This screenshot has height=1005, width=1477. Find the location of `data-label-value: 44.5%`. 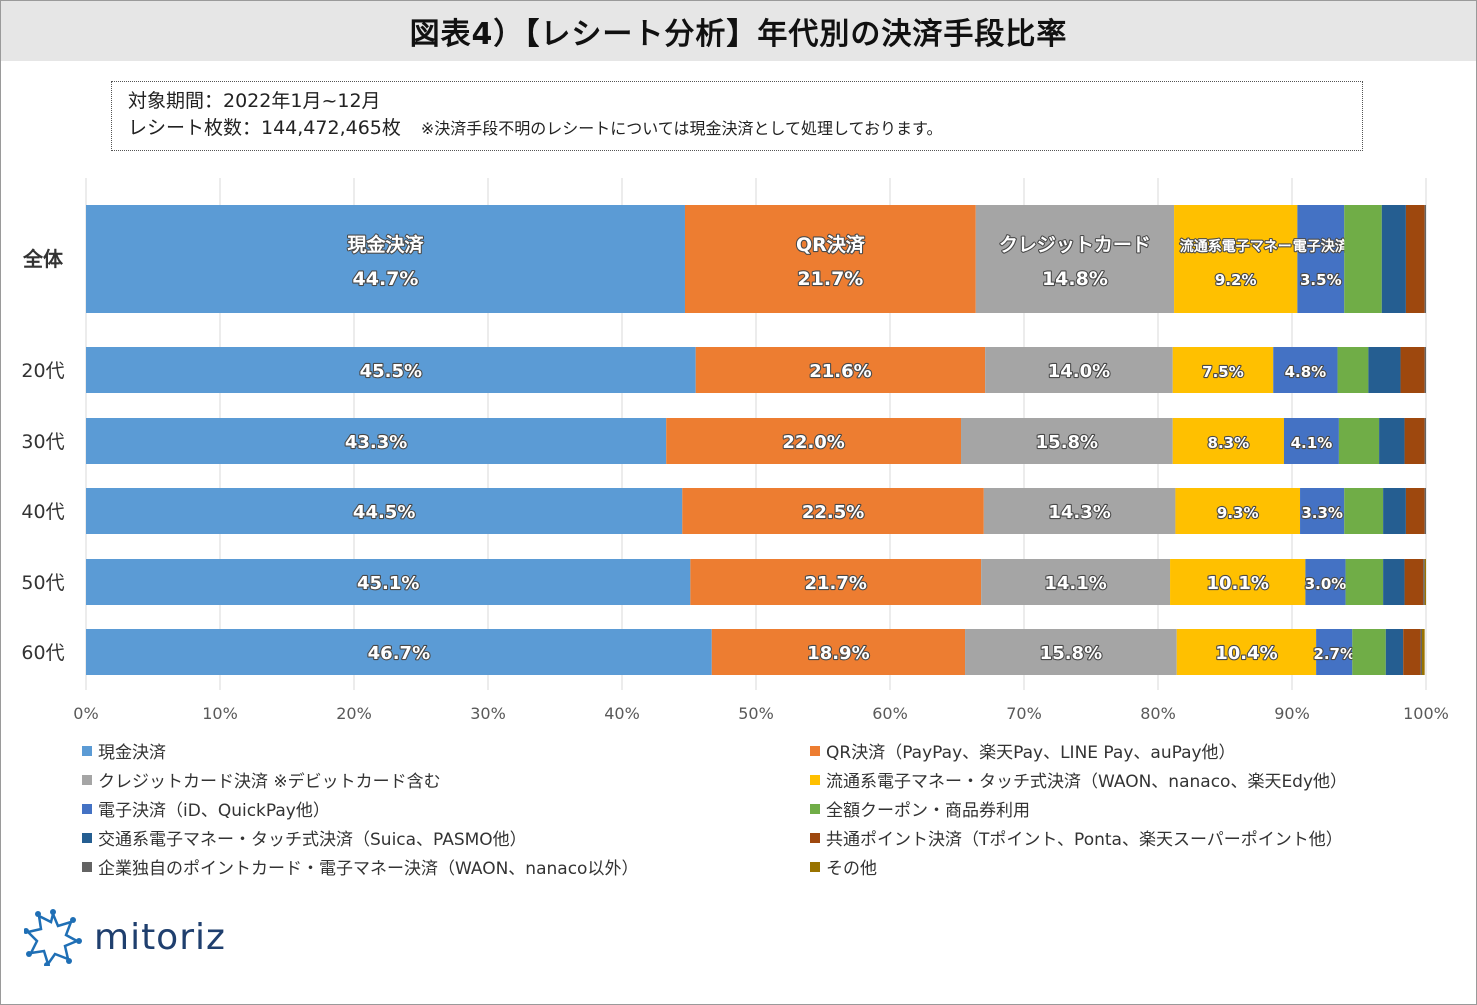

data-label-value: 44.5% is located at coordinates (384, 512).